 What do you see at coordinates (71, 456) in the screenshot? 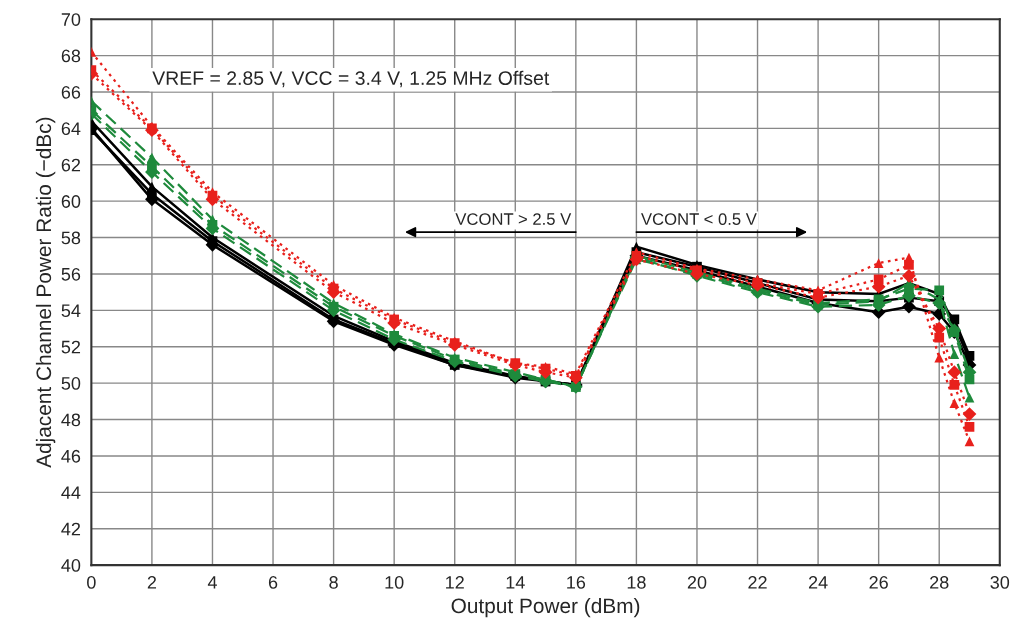
I see `y-tick-label: 46` at bounding box center [71, 456].